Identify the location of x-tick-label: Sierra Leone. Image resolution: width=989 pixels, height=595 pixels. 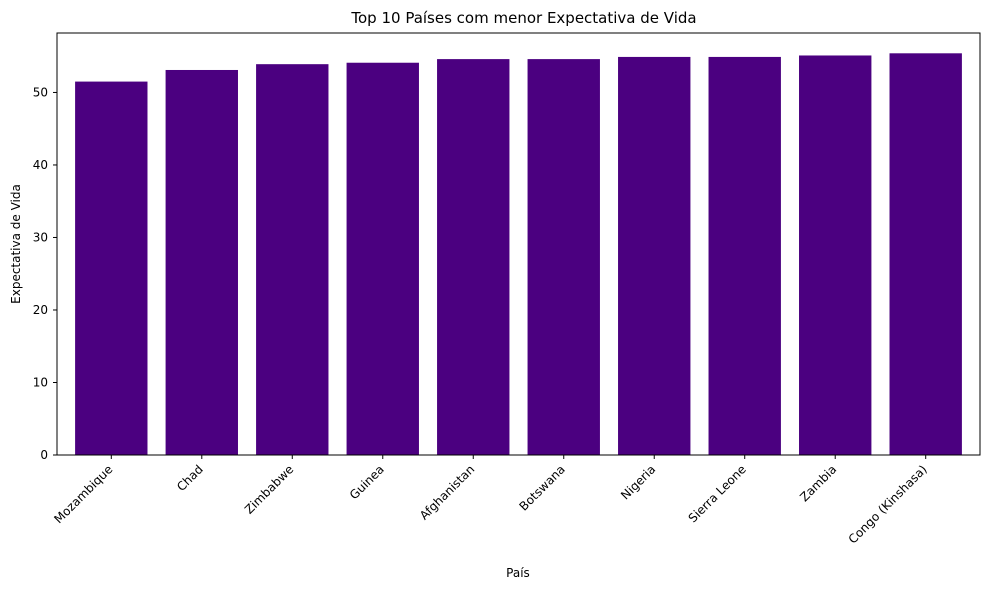
(717, 493).